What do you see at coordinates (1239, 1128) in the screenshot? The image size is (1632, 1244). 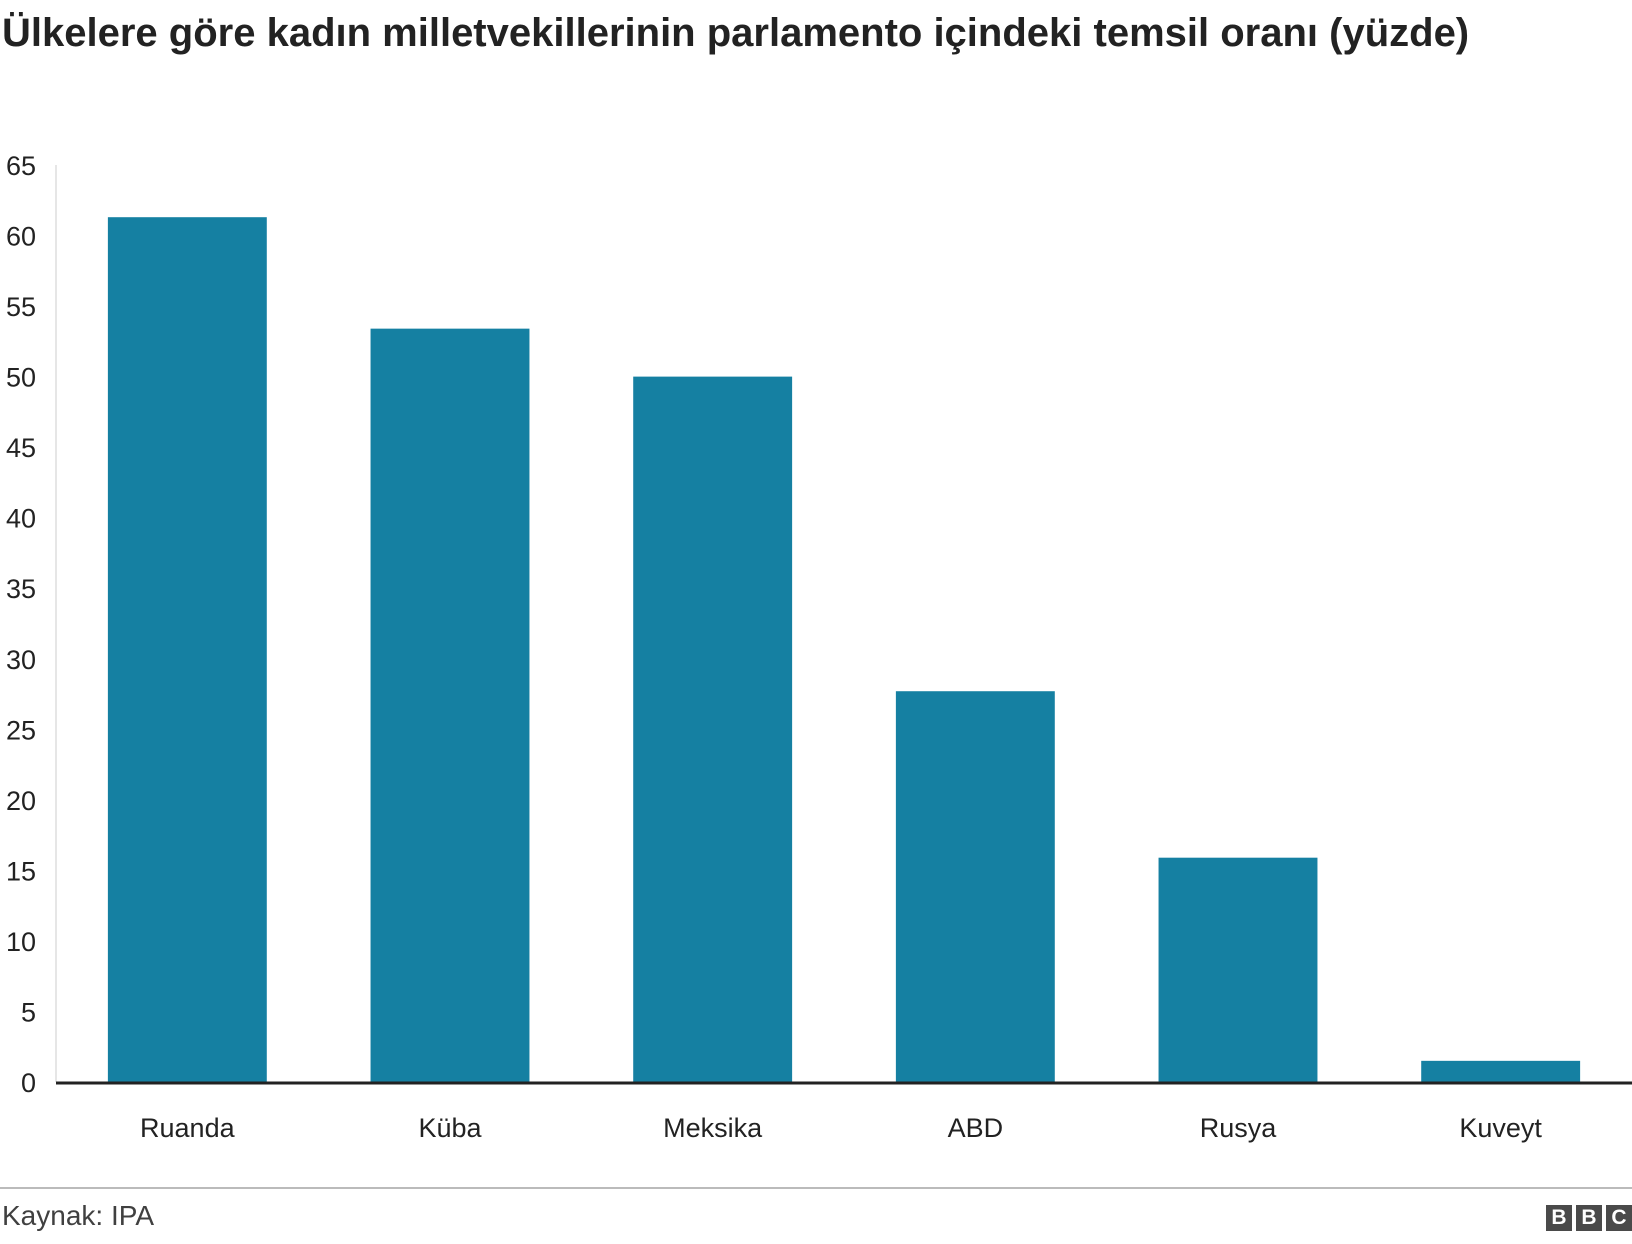 I see `x-tick-label: Rusya` at bounding box center [1239, 1128].